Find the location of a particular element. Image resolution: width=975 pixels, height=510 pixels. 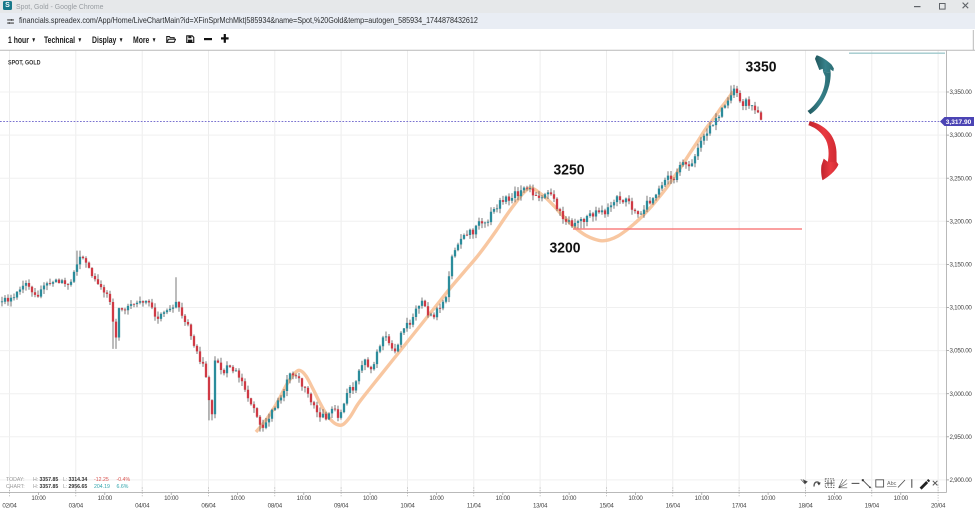

svg-text: 04/04 is located at coordinates (142, 506).